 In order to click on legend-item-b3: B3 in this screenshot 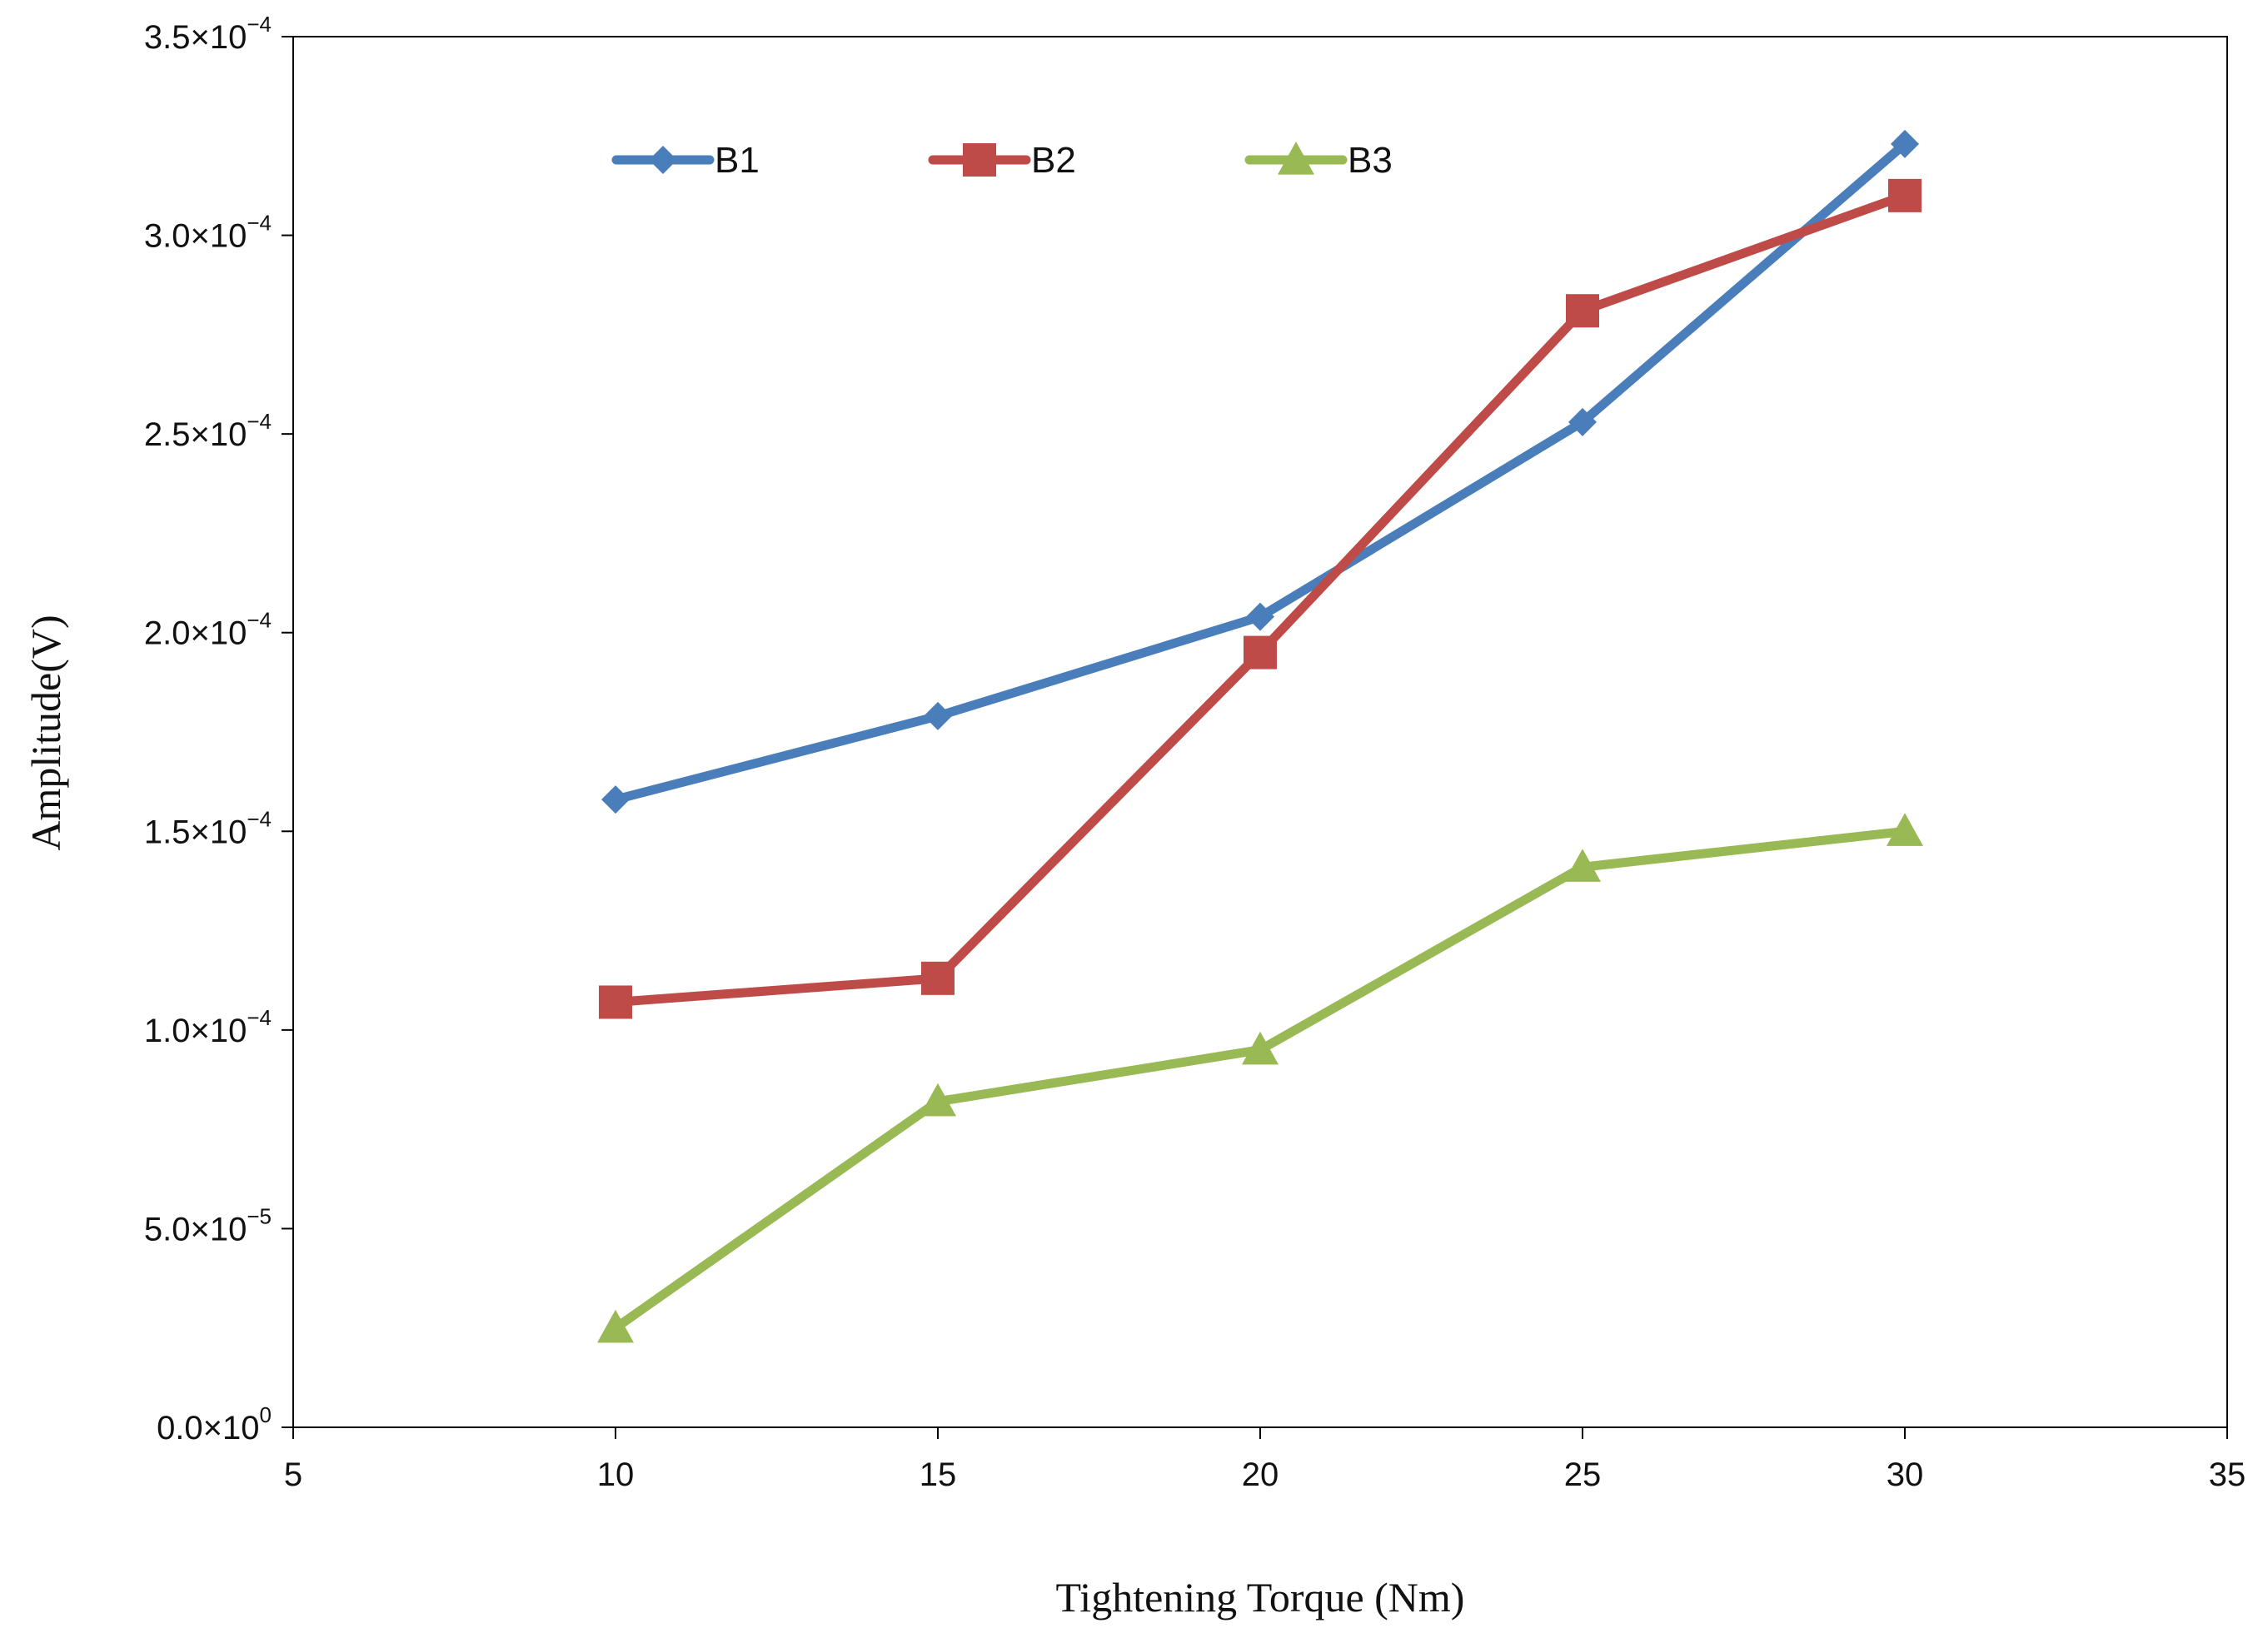, I will do `click(1318, 160)`.